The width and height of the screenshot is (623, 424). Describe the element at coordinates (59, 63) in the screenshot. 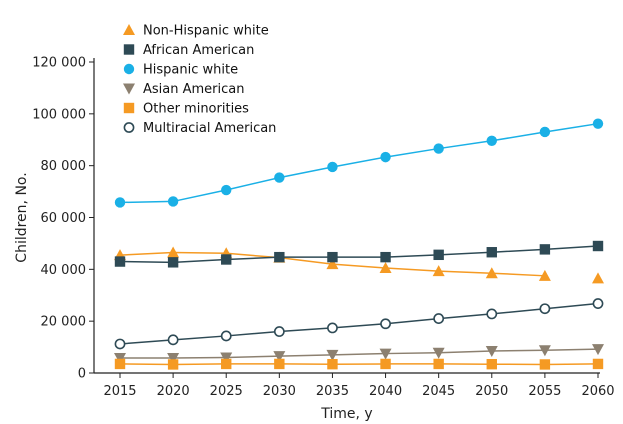

I see `y-tick-label: 120 000` at that location.